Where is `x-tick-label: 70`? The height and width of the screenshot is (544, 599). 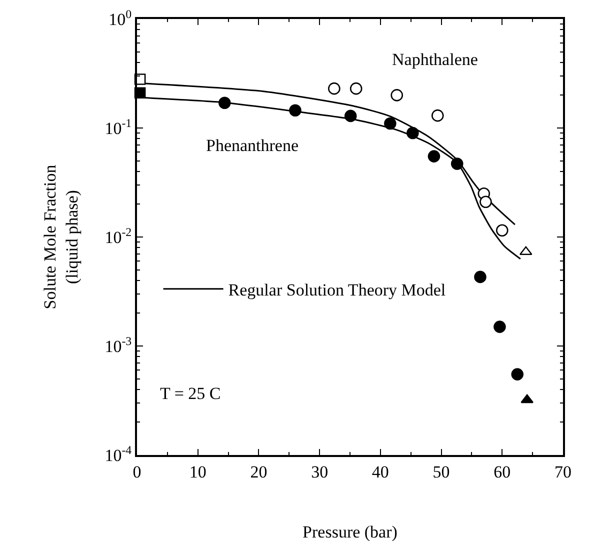 x-tick-label: 70 is located at coordinates (563, 472).